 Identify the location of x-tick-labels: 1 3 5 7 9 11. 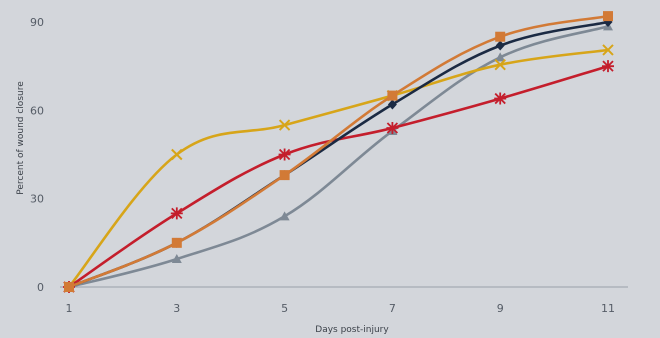
(341, 308).